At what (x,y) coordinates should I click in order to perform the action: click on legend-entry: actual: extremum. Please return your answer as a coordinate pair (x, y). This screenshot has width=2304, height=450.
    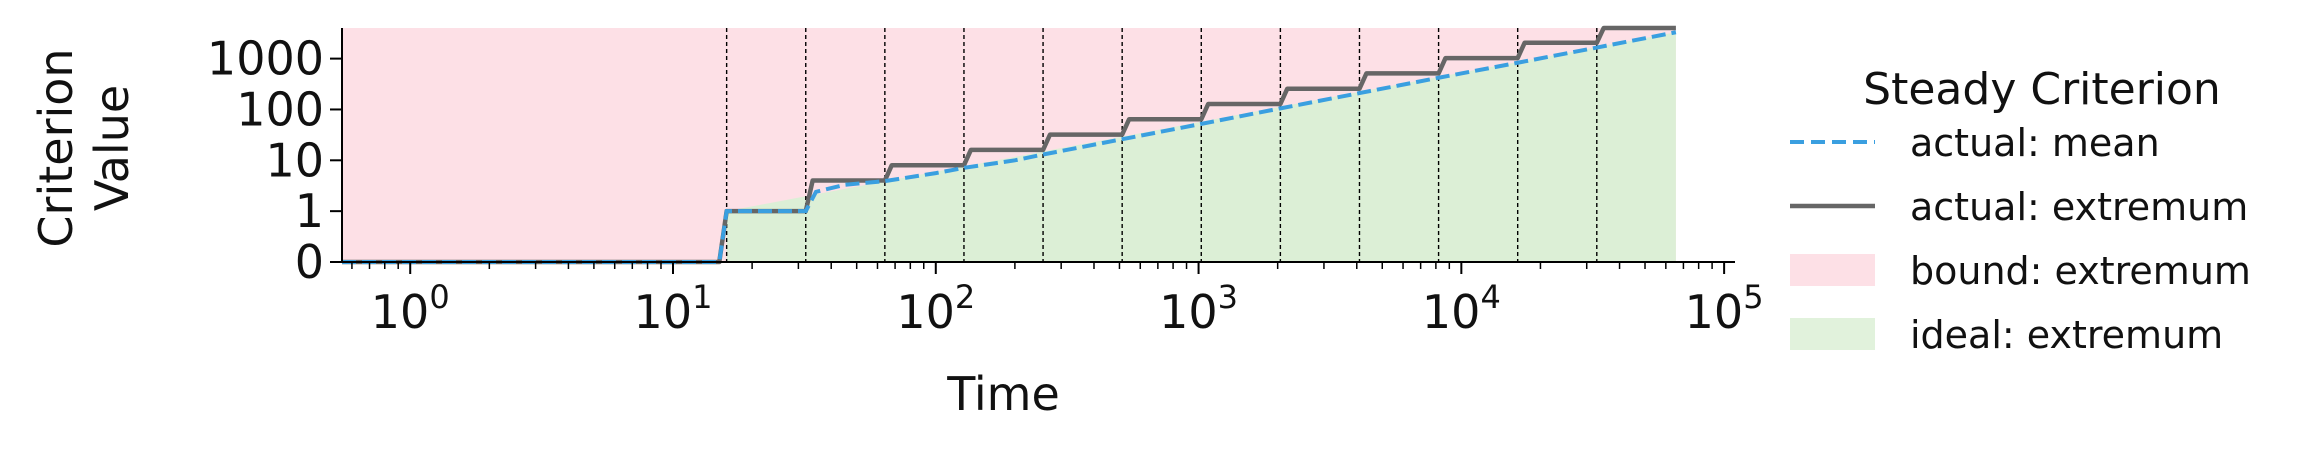
    Looking at the image, I should click on (2019, 207).